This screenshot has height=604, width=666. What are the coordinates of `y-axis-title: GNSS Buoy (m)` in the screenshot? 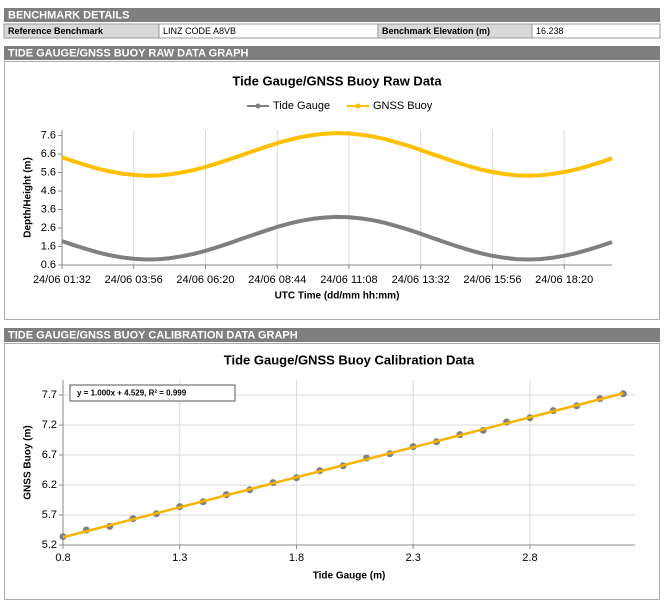 It's located at (28, 462).